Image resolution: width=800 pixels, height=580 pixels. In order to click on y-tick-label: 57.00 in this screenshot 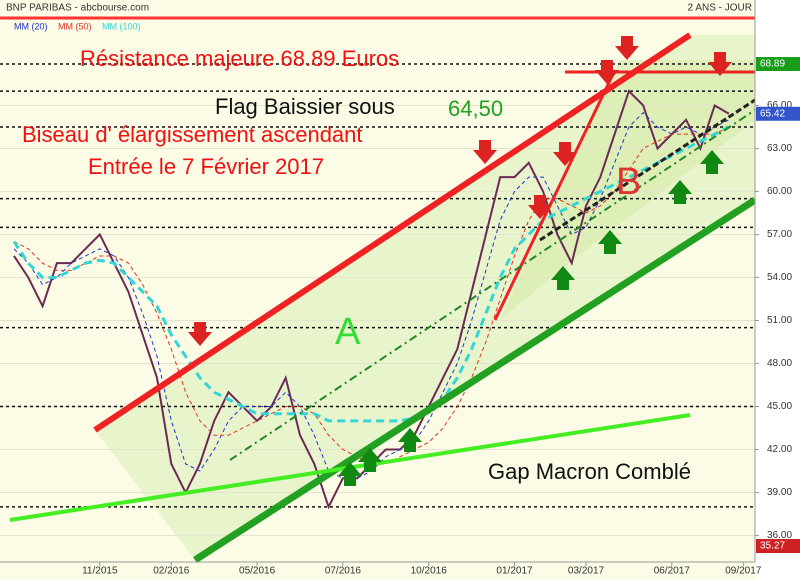, I will do `click(779, 234)`.